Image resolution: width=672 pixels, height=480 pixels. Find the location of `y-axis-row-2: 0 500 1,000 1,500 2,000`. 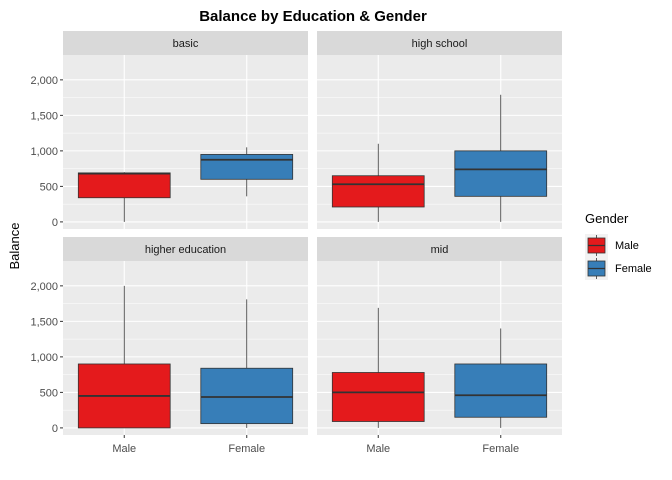

y-axis-row-2: 0 500 1,000 1,500 2,000 is located at coordinates (46, 358).